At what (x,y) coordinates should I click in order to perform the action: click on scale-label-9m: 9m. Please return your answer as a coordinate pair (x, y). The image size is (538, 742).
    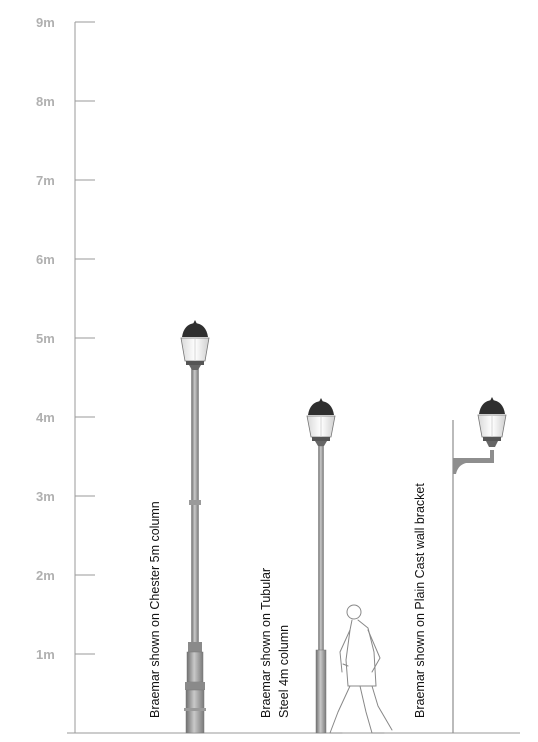
    Looking at the image, I should click on (45, 22).